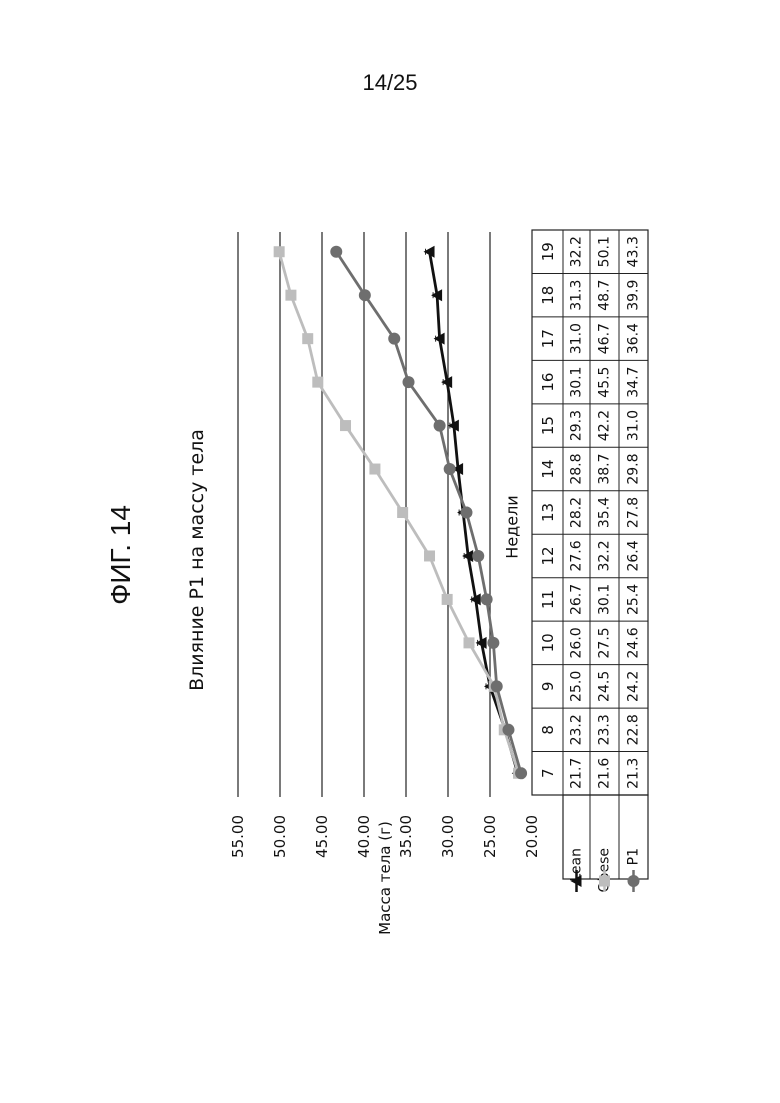 The image size is (780, 1103). Describe the element at coordinates (634, 338) in the screenshot. I see `table-cell: 36.4` at that location.